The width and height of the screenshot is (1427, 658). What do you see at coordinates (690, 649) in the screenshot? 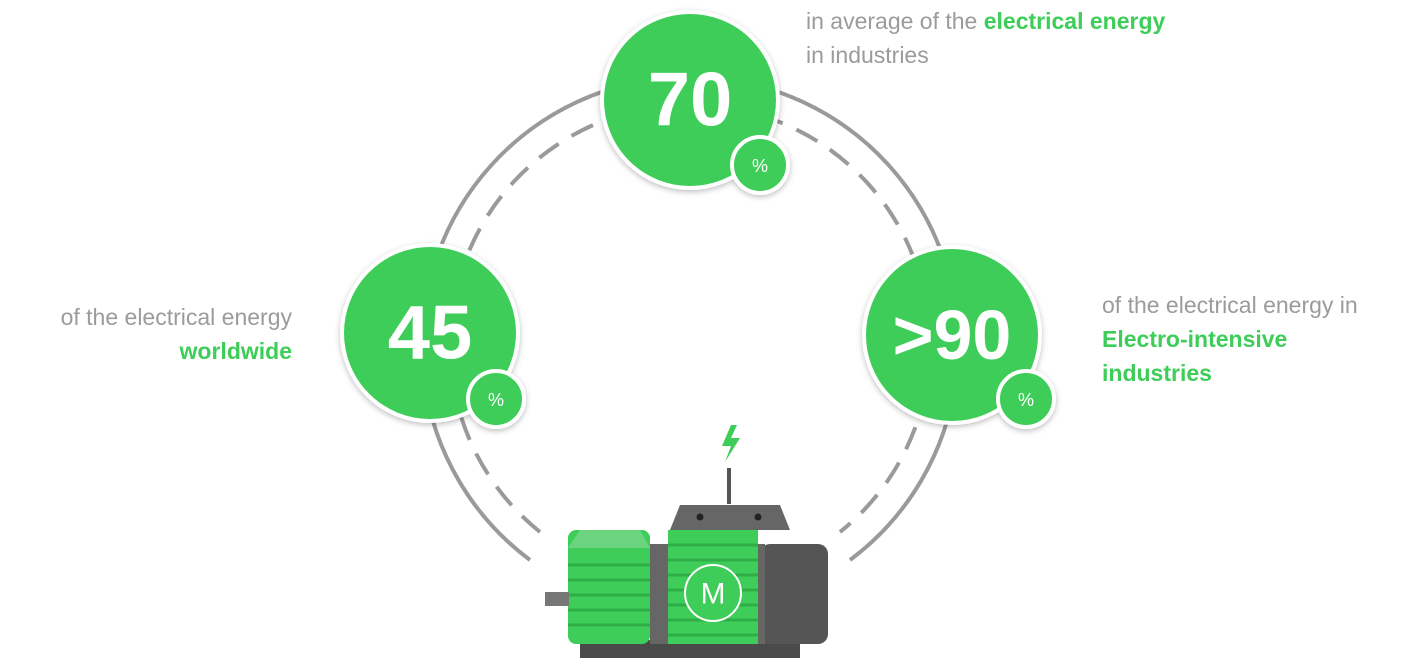
I see `base` at bounding box center [690, 649].